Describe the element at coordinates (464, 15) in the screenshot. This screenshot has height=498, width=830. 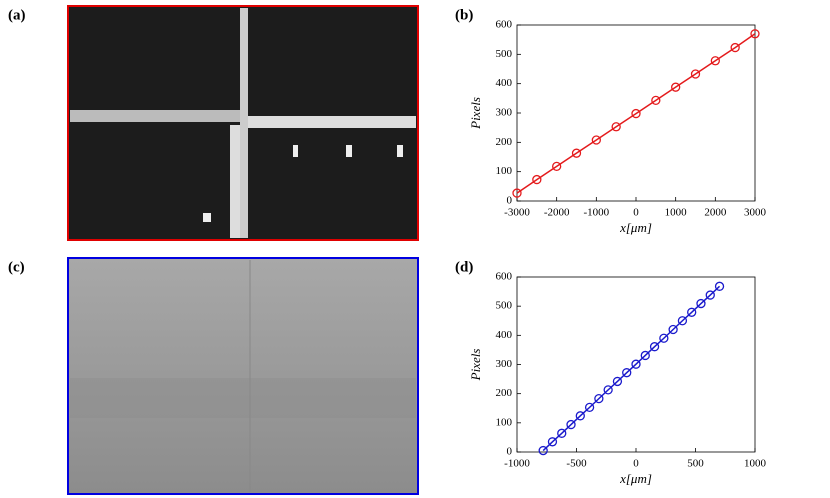
I see `panel-label: (b)` at that location.